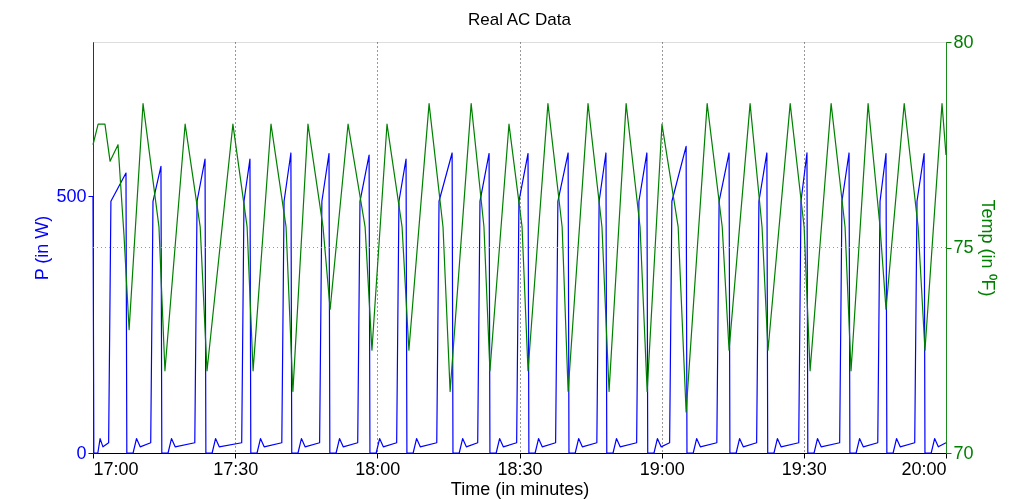  I want to click on x-tick-label: 18:00, so click(378, 468).